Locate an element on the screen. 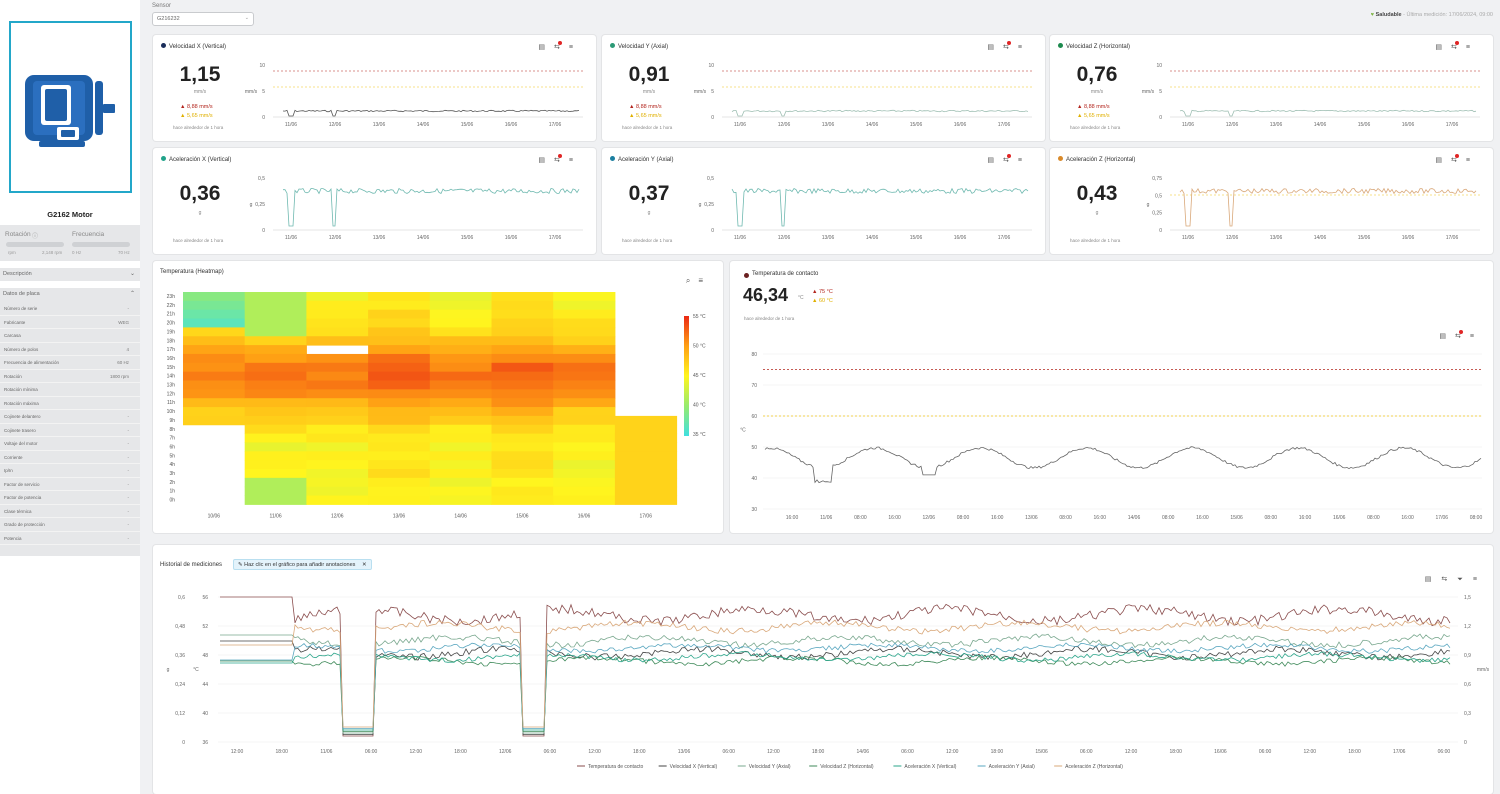 The width and height of the screenshot is (1500, 794). sensor-select: G216232 ⌄ is located at coordinates (203, 19).